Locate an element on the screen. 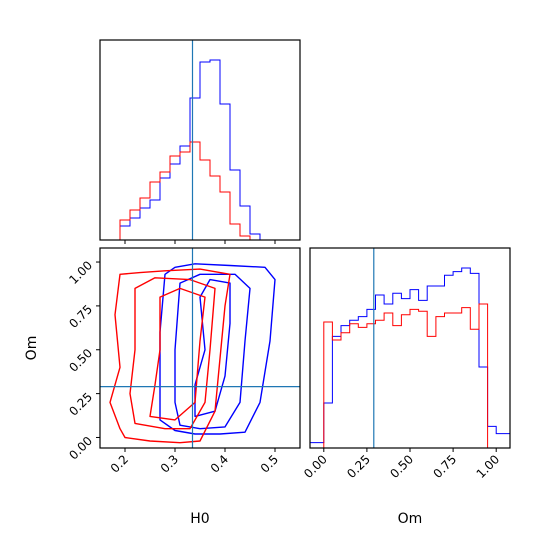  h0-marginal-frame is located at coordinates (200, 140).